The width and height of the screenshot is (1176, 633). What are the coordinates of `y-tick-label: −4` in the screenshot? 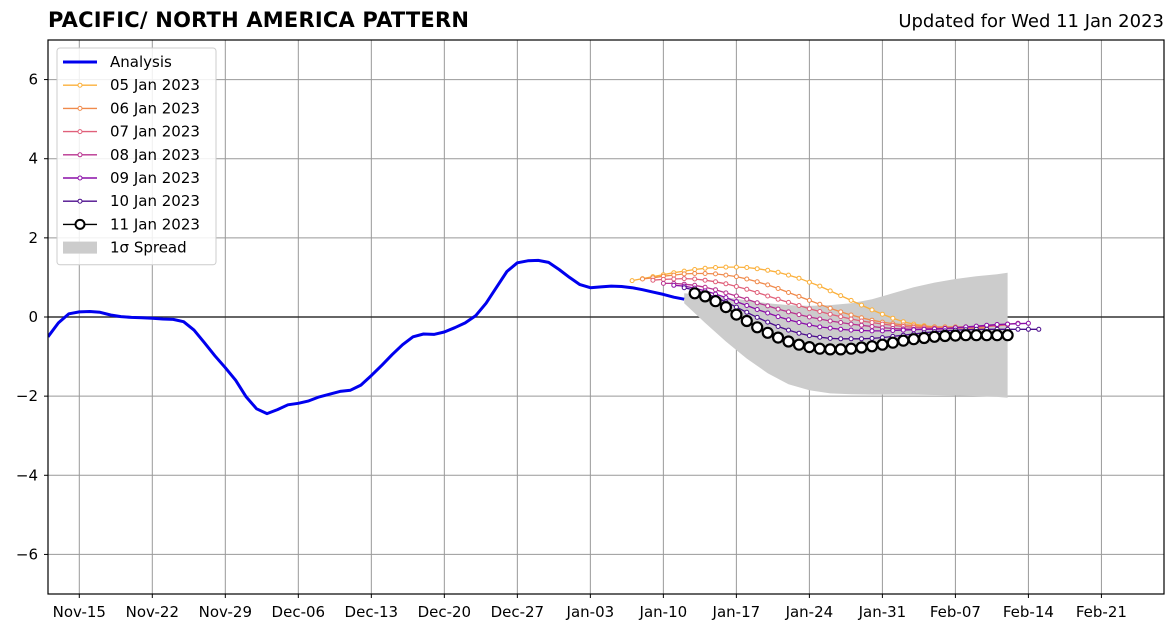 It's located at (27, 475).